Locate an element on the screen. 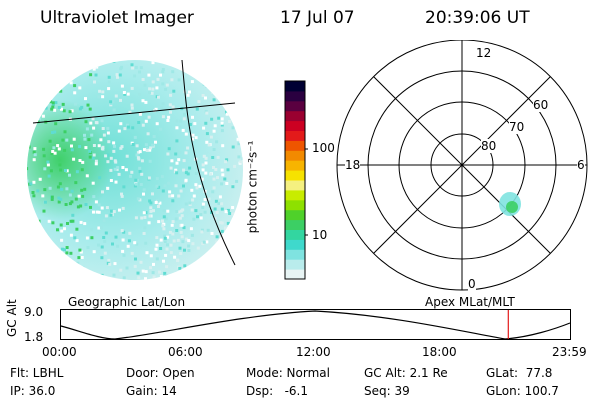 Image resolution: width=600 pixels, height=400 pixels. colorbar-tick-100: 100 is located at coordinates (323, 148).